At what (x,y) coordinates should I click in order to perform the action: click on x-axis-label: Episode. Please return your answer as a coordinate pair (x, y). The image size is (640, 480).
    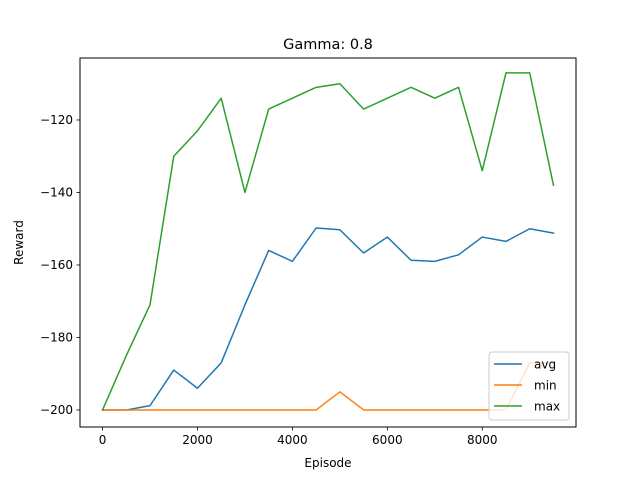
    Looking at the image, I should click on (327, 463).